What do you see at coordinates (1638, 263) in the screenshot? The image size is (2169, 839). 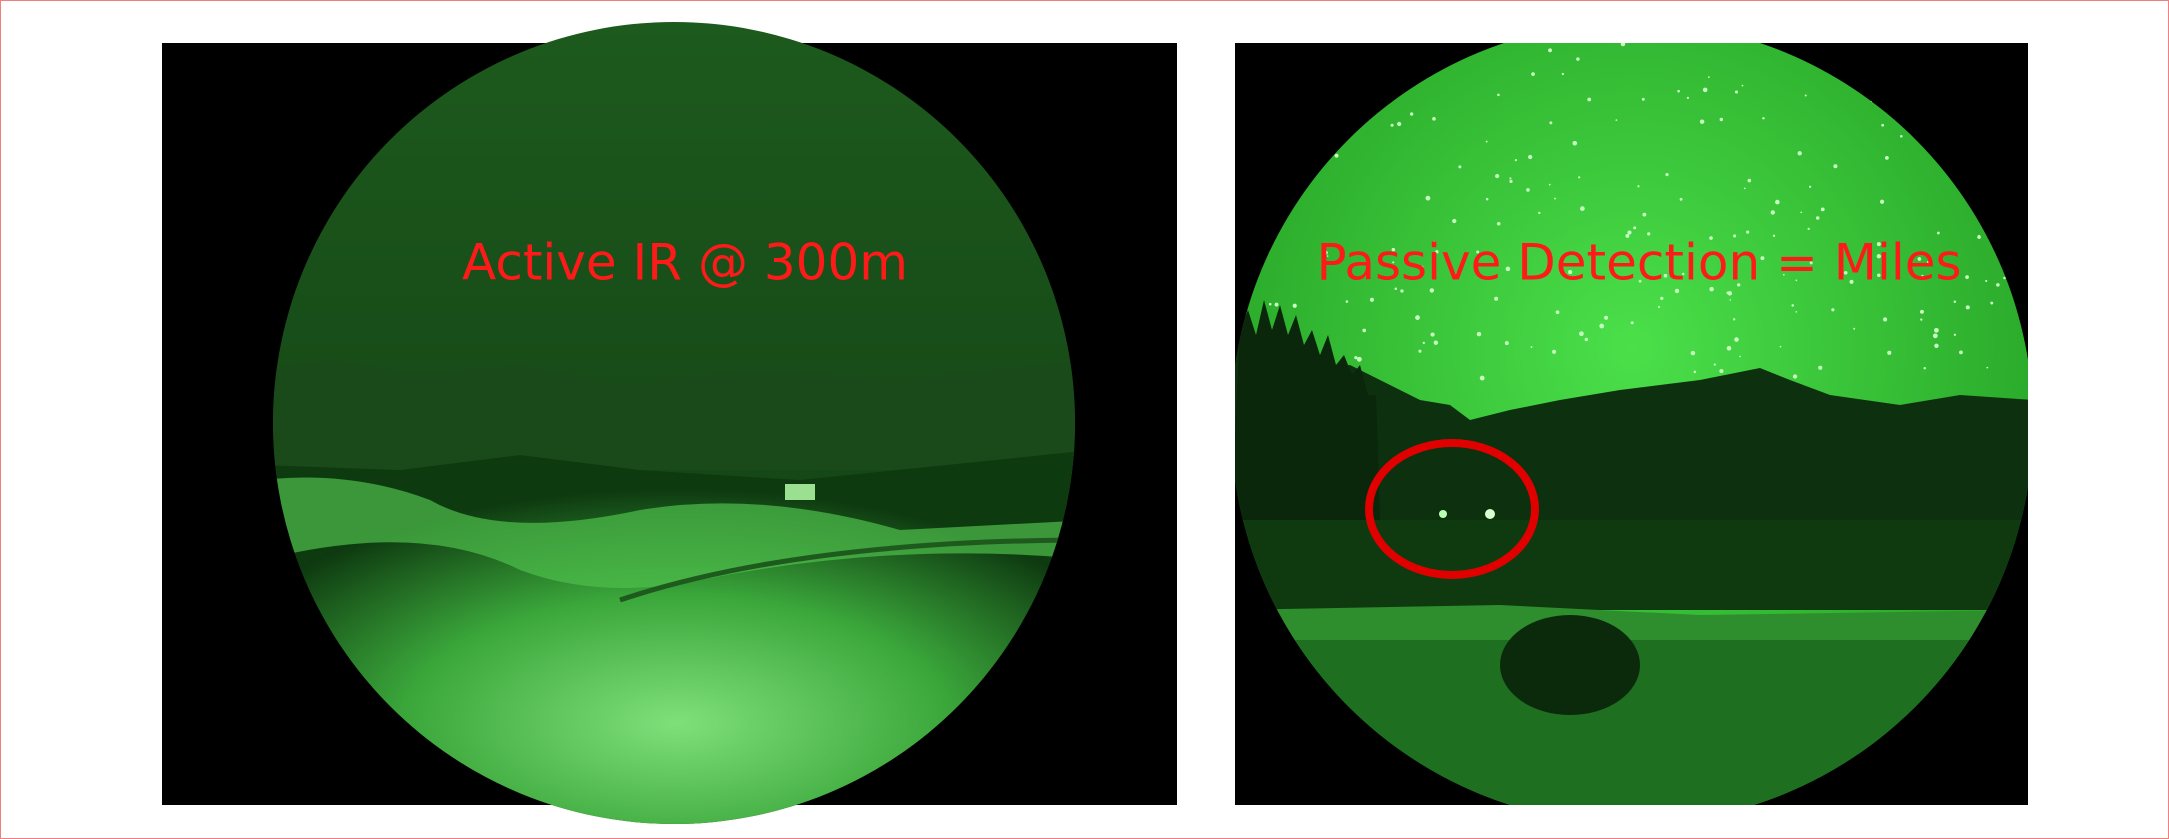 I see `caption: Passive Detection = Miles` at bounding box center [1638, 263].